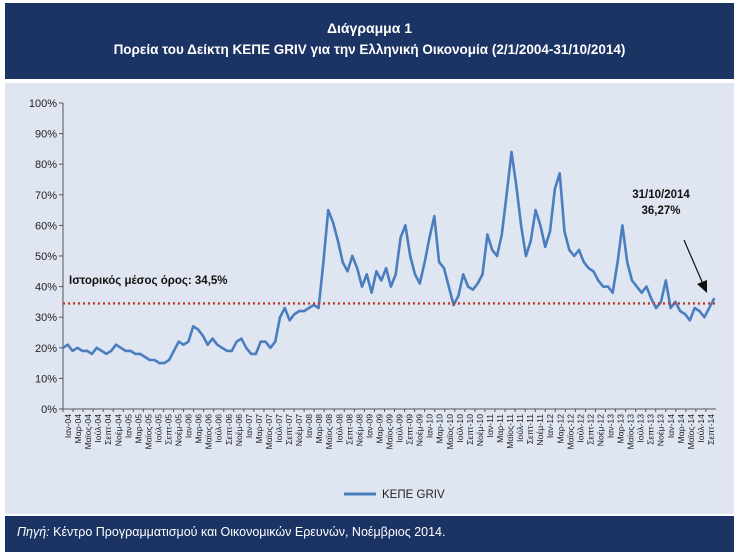 The height and width of the screenshot is (555, 739). I want to click on x-tick-label: Νοέμ-13, so click(661, 430).